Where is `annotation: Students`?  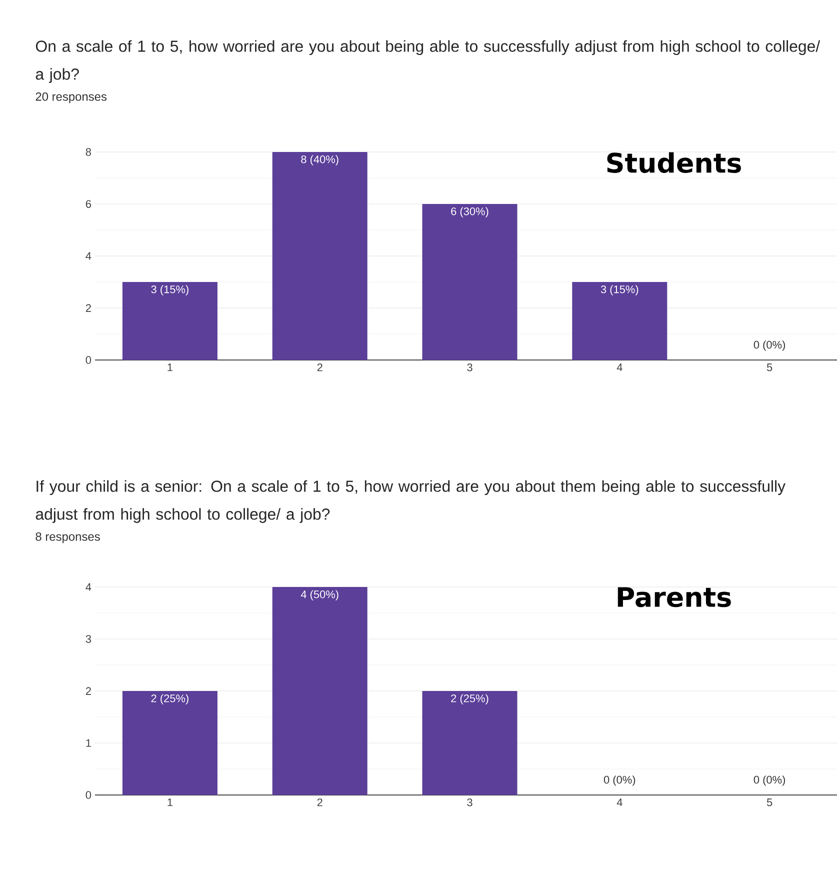
annotation: Students is located at coordinates (674, 163).